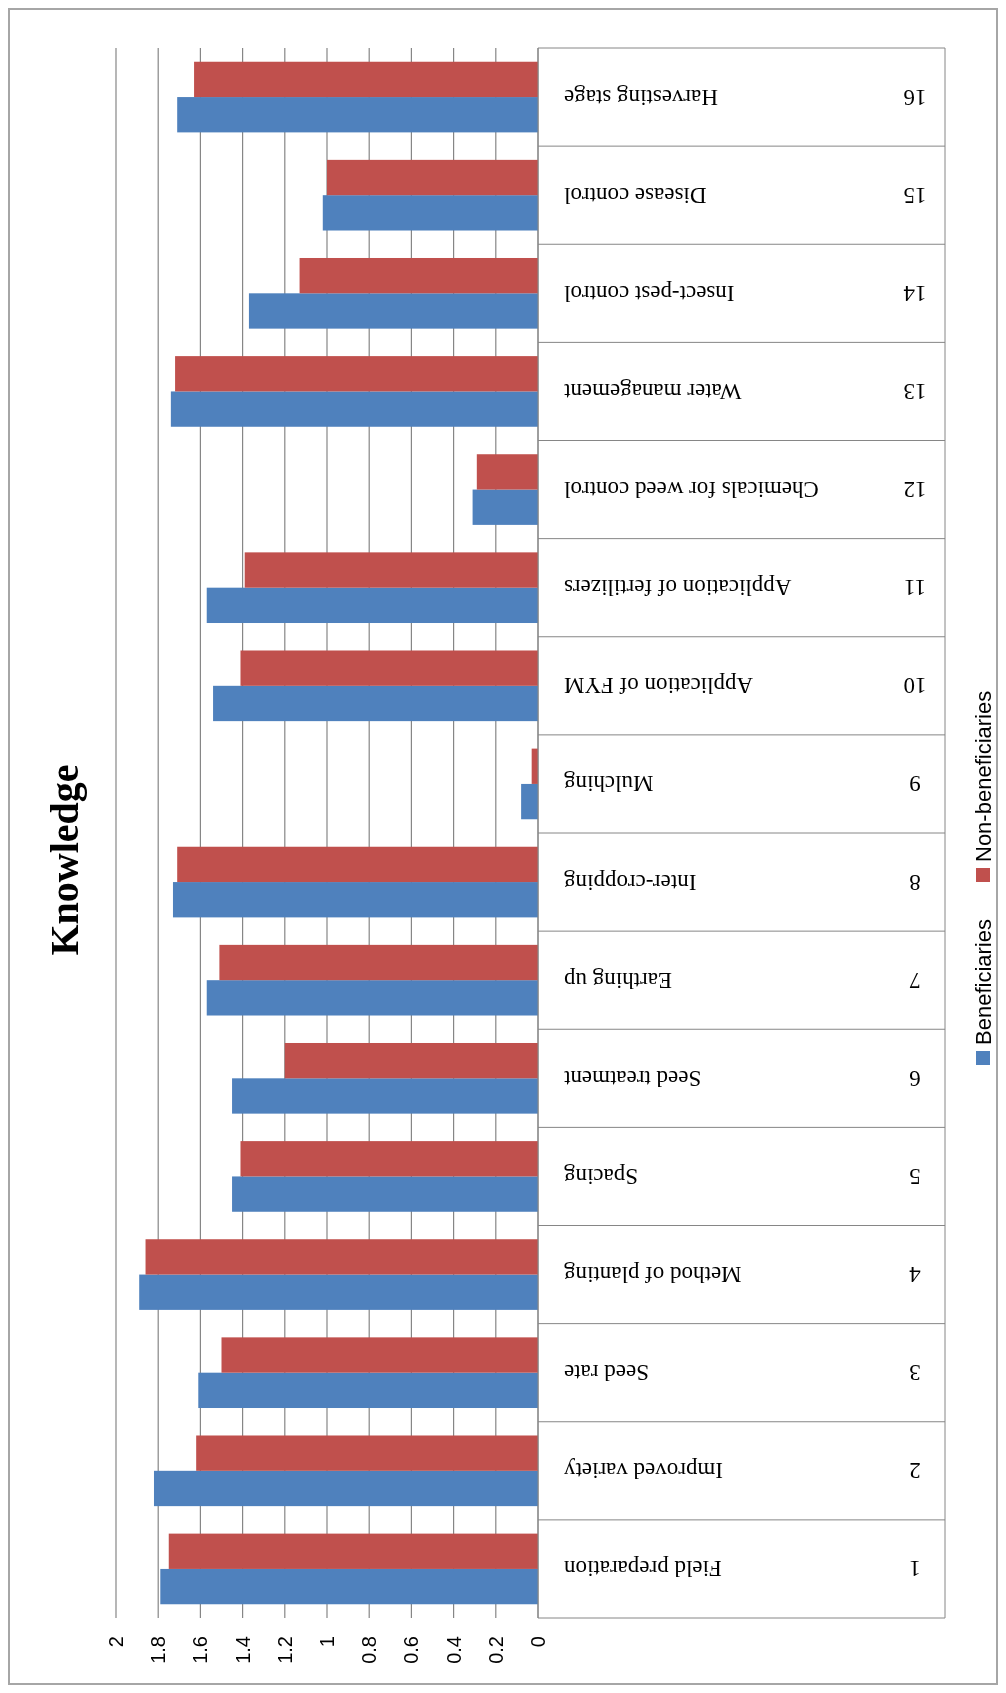  I want to click on y-tick-label: Chemicals for weed control, so click(691, 490).